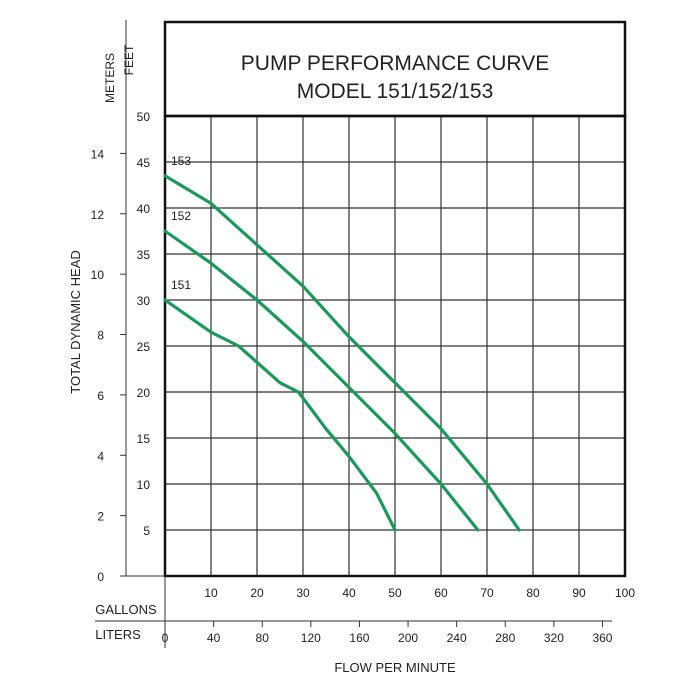 The height and width of the screenshot is (700, 700). Describe the element at coordinates (349, 593) in the screenshot. I see `gallons-tick-label: 40` at that location.